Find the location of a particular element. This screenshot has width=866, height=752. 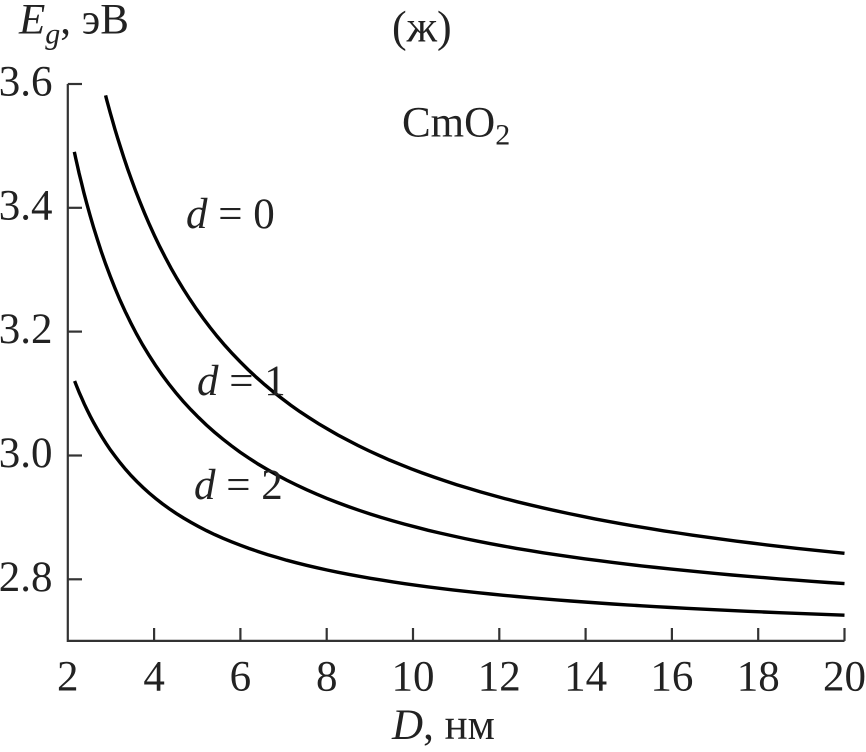

svg-text: 10 is located at coordinates (413, 676).